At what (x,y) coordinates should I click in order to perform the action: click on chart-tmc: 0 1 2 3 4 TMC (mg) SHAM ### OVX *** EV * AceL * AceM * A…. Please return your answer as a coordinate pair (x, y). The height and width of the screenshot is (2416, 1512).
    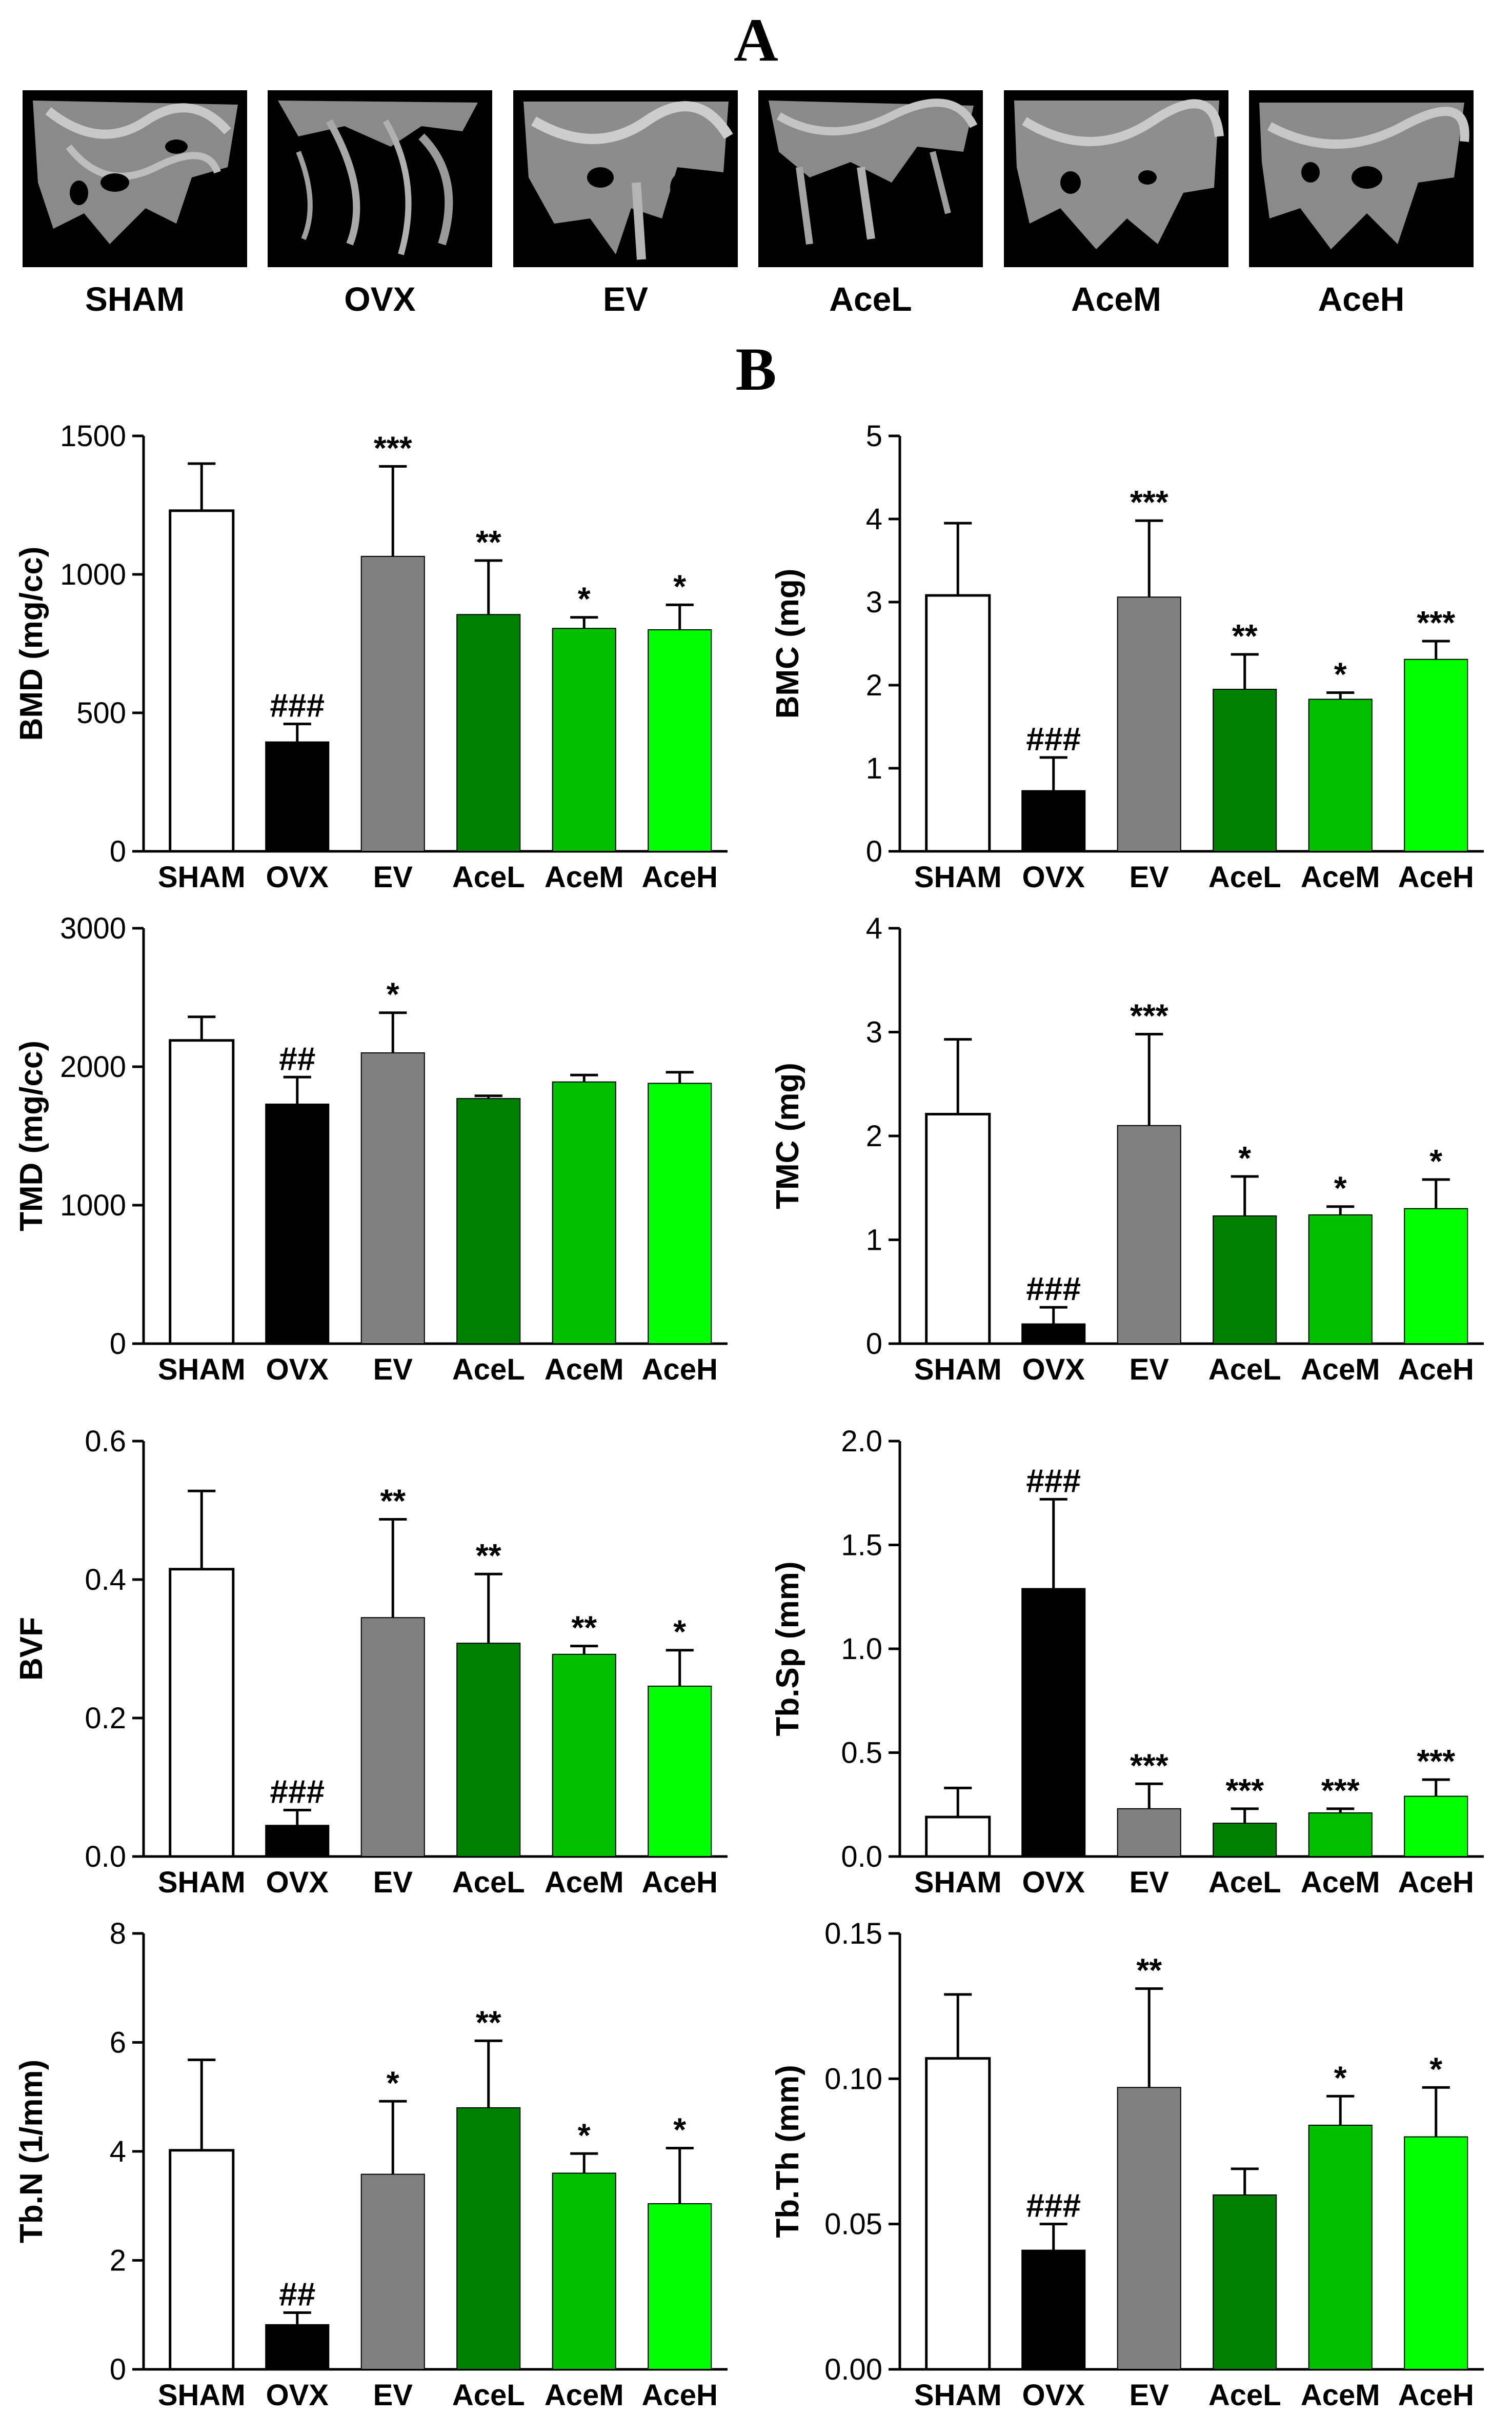
    Looking at the image, I should click on (1127, 1149).